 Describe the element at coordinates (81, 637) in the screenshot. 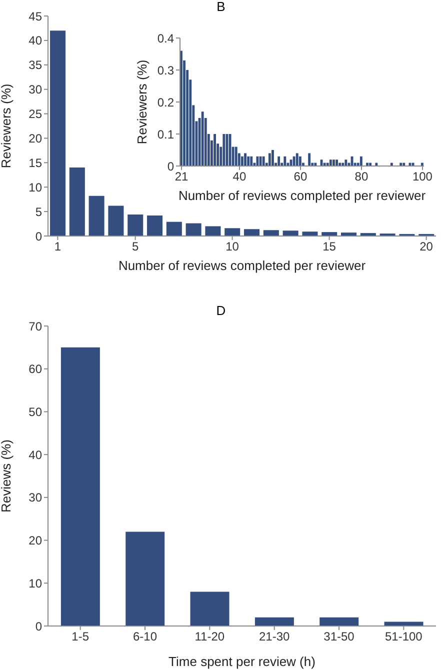

I see `x-tick-label: 1-5` at that location.